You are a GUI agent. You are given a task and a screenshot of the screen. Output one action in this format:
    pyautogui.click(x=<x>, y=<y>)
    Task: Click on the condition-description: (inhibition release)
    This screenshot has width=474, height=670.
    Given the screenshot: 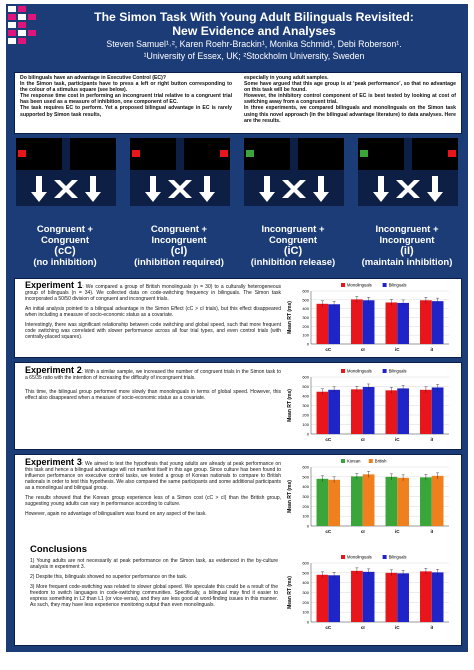 What is the action you would take?
    pyautogui.click(x=293, y=262)
    